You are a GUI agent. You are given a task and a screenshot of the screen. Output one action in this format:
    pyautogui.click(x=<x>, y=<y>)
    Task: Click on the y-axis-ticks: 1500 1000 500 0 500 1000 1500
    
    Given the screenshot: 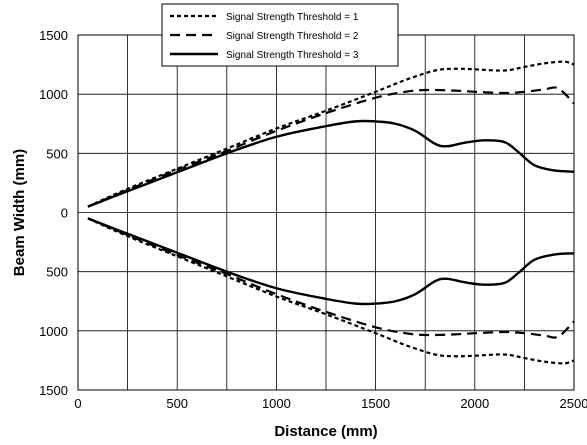 What is the action you would take?
    pyautogui.click(x=53, y=213)
    